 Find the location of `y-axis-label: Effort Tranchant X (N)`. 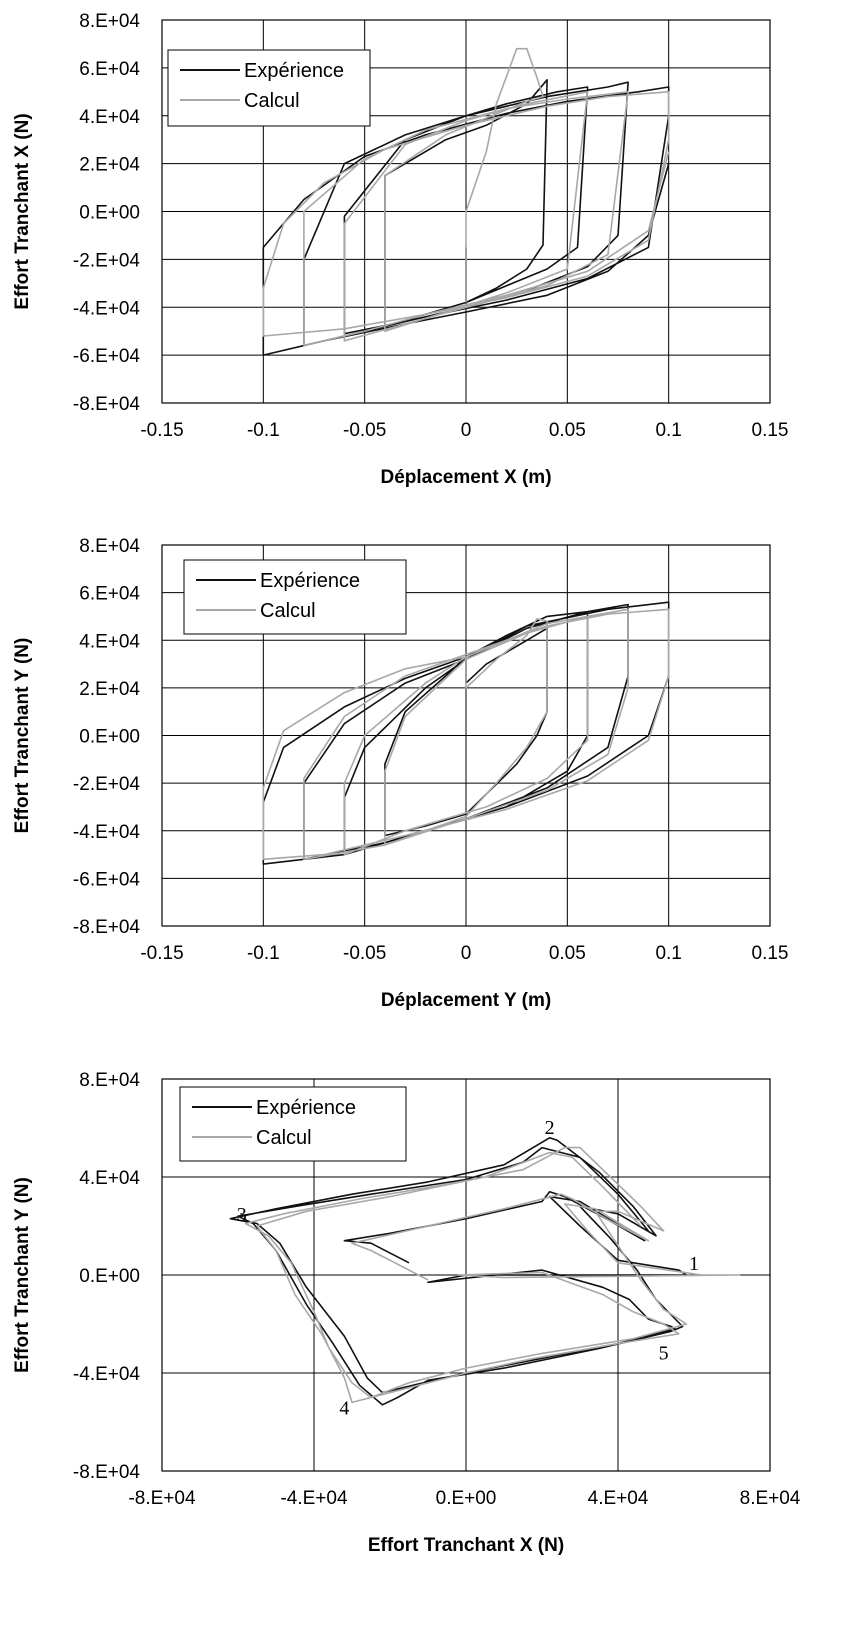

y-axis-label: Effort Tranchant X (N) is located at coordinates (22, 211).